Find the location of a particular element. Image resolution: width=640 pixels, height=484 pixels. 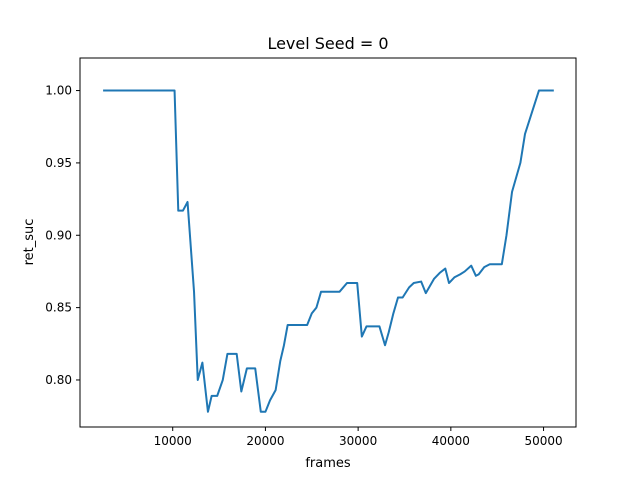

x-tick-label: 40000 is located at coordinates (451, 441).